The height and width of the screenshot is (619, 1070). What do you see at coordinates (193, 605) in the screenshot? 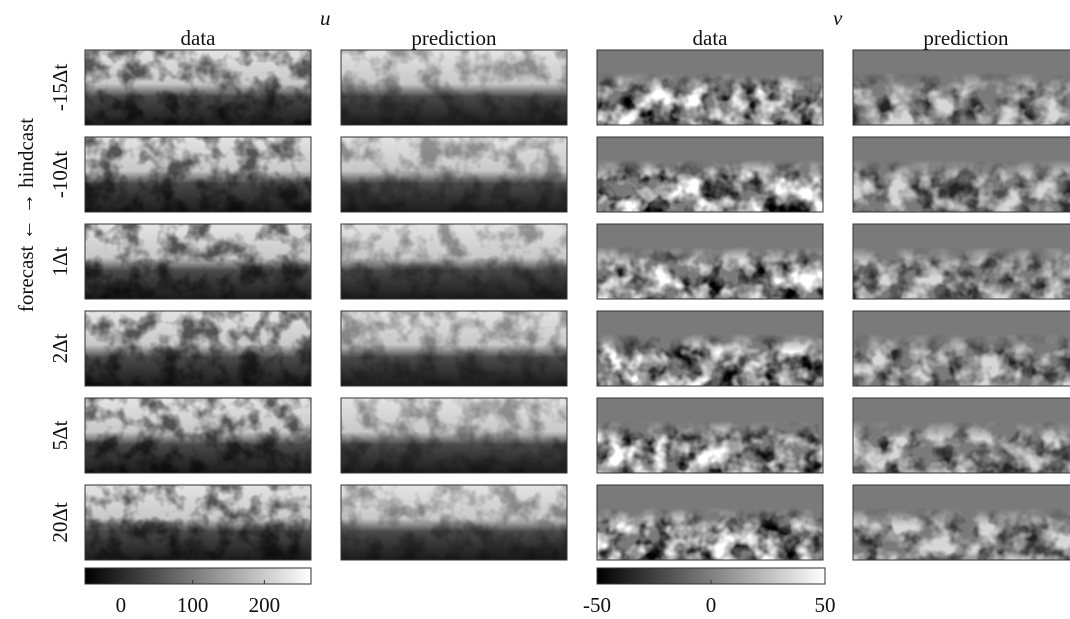
I see `colorbar-tick-label: 100` at bounding box center [193, 605].